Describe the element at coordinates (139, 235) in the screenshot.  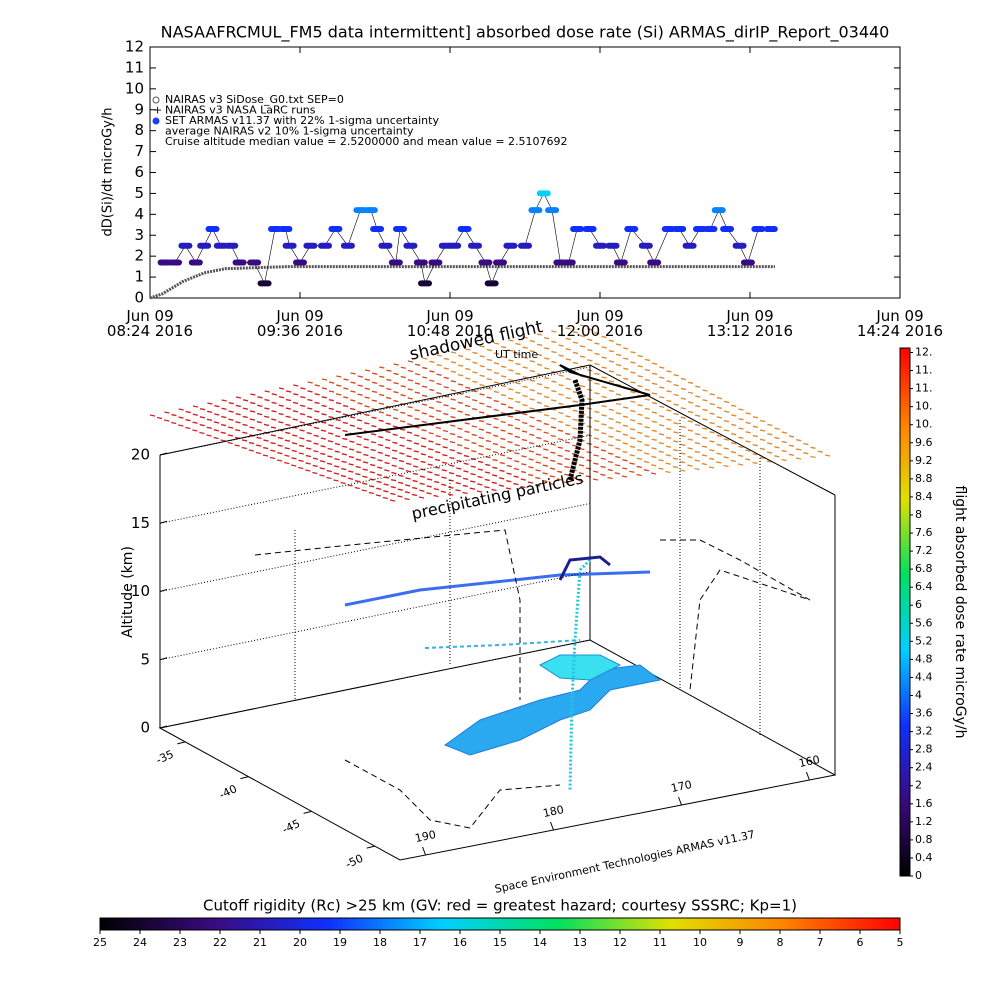
I see `y-tick-label: 3` at that location.